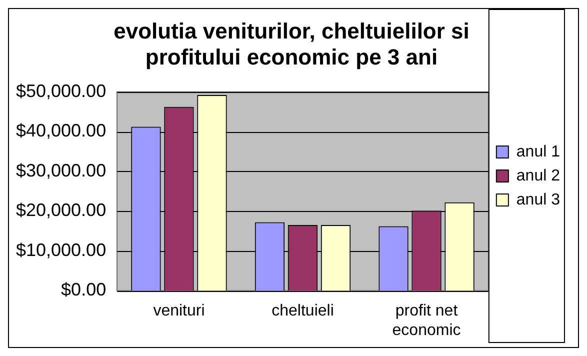 The height and width of the screenshot is (356, 587). I want to click on legend-label: anul 3, so click(538, 199).